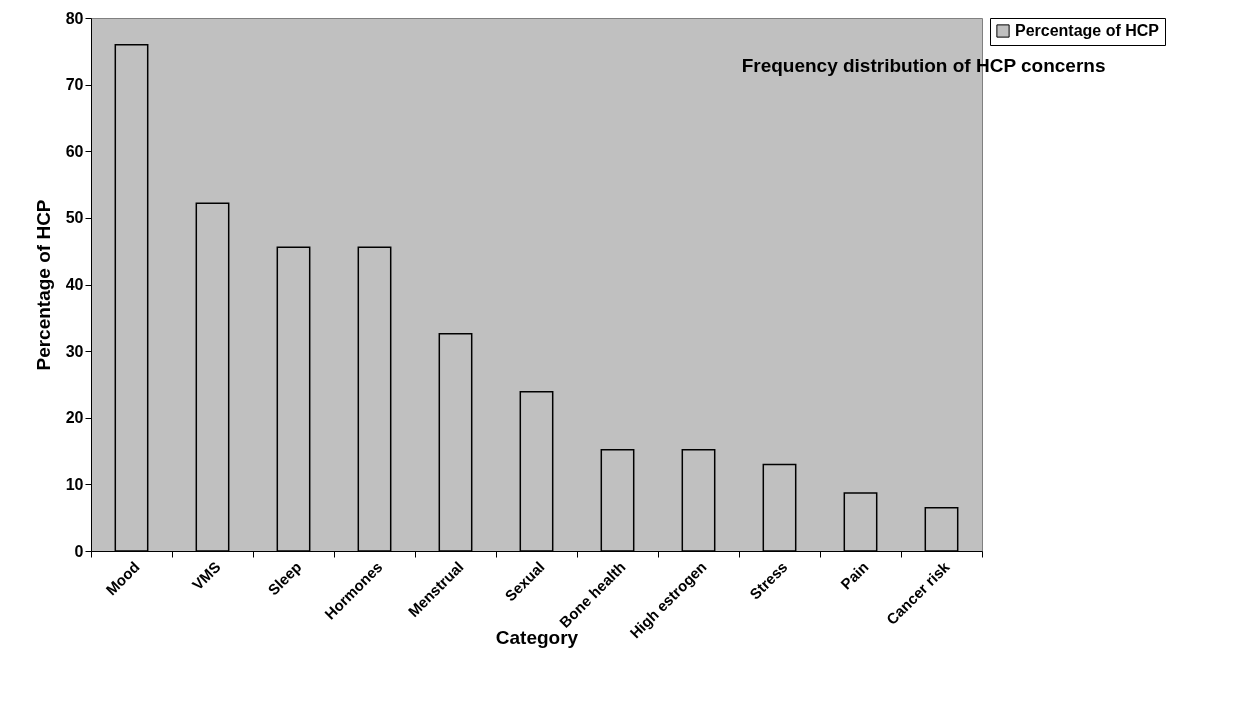  Describe the element at coordinates (74, 284) in the screenshot. I see `y-tick-label: 40` at that location.